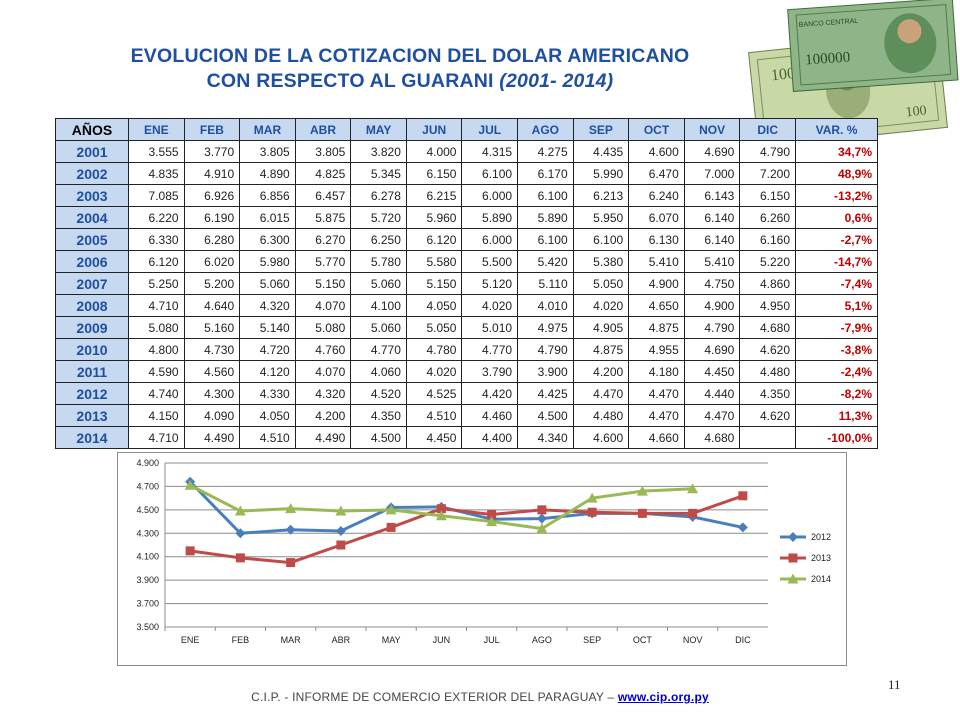 The image size is (960, 720). What do you see at coordinates (92, 151) in the screenshot?
I see `year-cell: 2001` at bounding box center [92, 151].